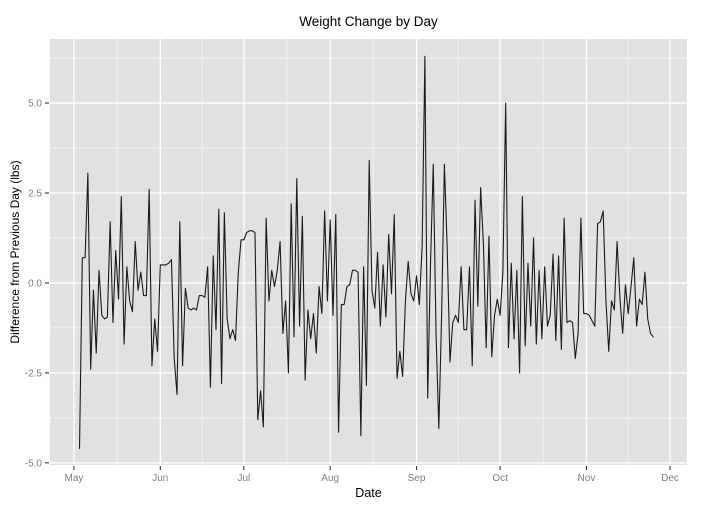 This screenshot has height=510, width=708. Describe the element at coordinates (34, 373) in the screenshot. I see `y-tick-label: -2.5` at that location.